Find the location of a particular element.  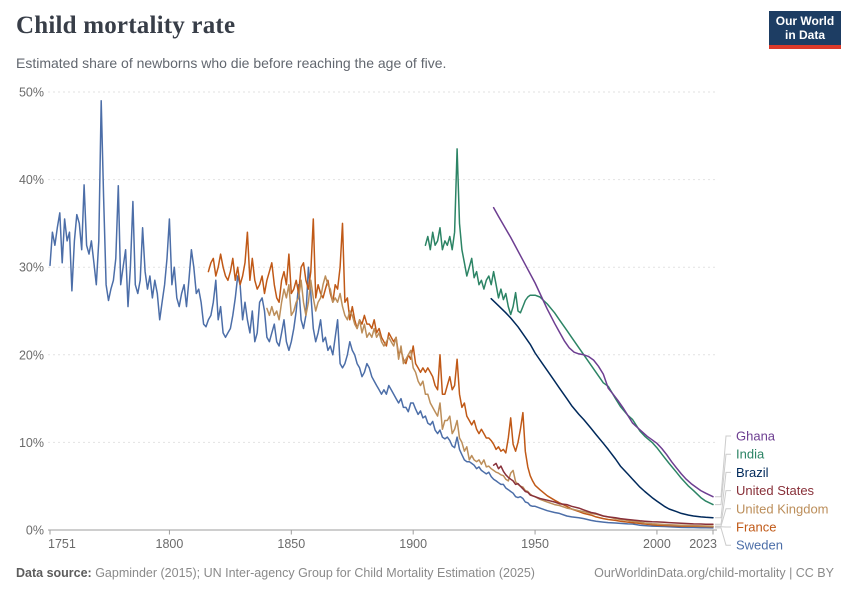

legend-label-india: India is located at coordinates (750, 454).